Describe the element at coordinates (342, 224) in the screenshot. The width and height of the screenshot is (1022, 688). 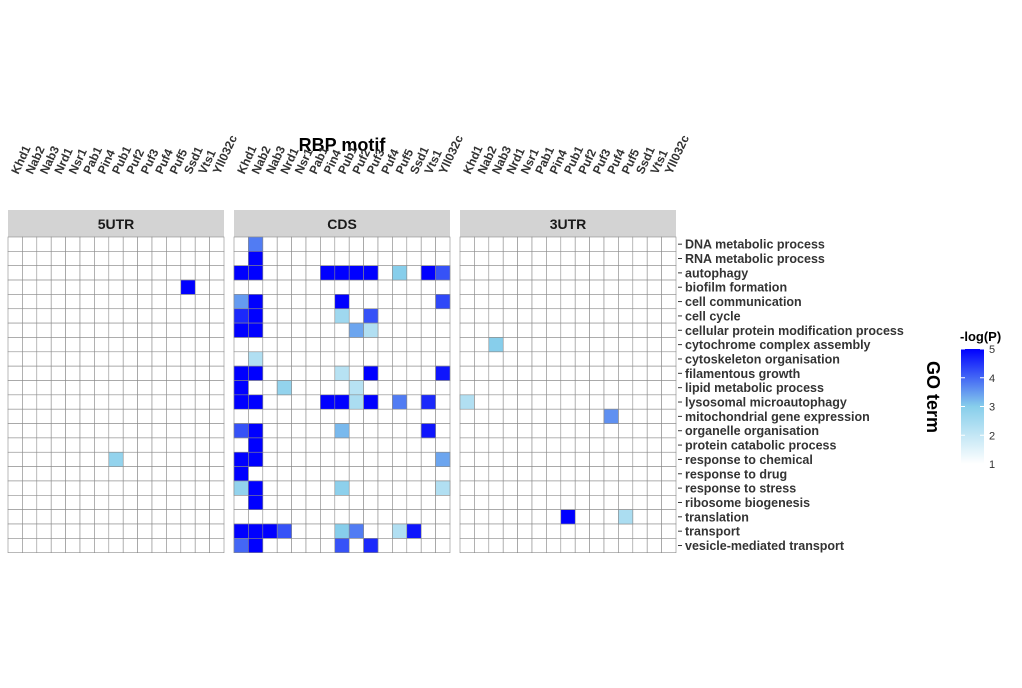
I see `strip-label-cds: CDS` at that location.